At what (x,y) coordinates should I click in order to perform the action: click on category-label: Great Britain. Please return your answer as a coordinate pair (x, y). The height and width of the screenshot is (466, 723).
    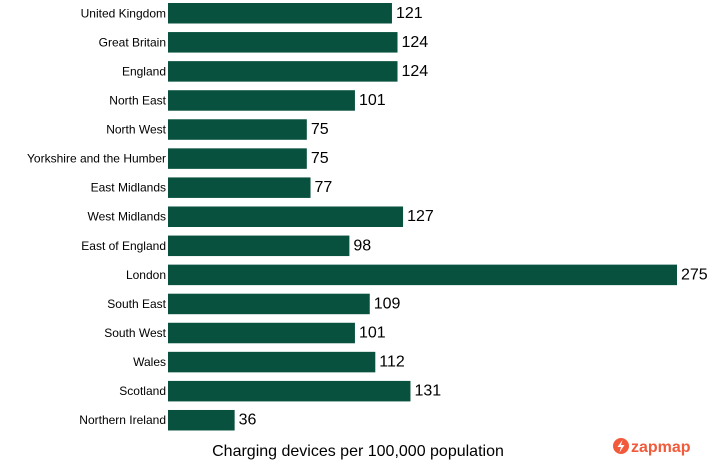
    Looking at the image, I should click on (132, 42).